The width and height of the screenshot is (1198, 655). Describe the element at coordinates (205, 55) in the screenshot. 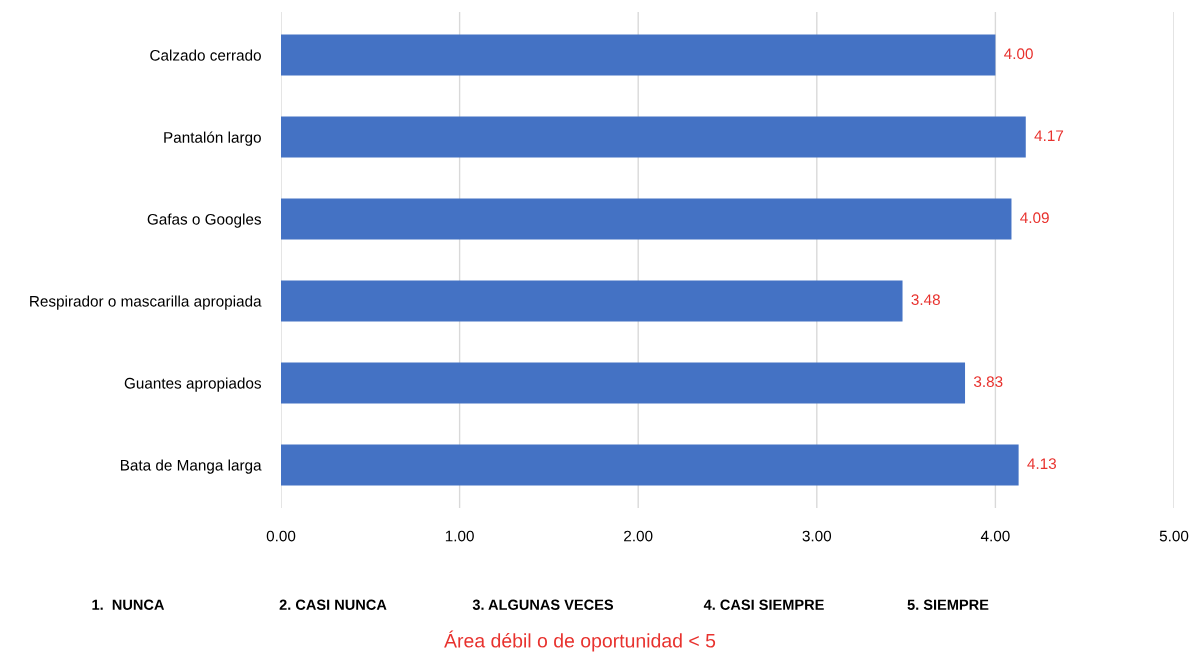

I see `y-tick-label: Calzado cerrado` at that location.